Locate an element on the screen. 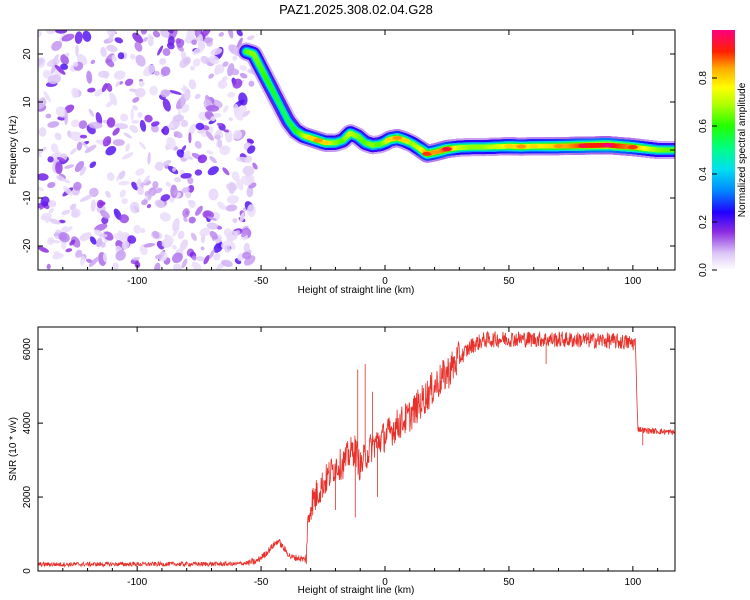  noise-blobs is located at coordinates (149, 150).